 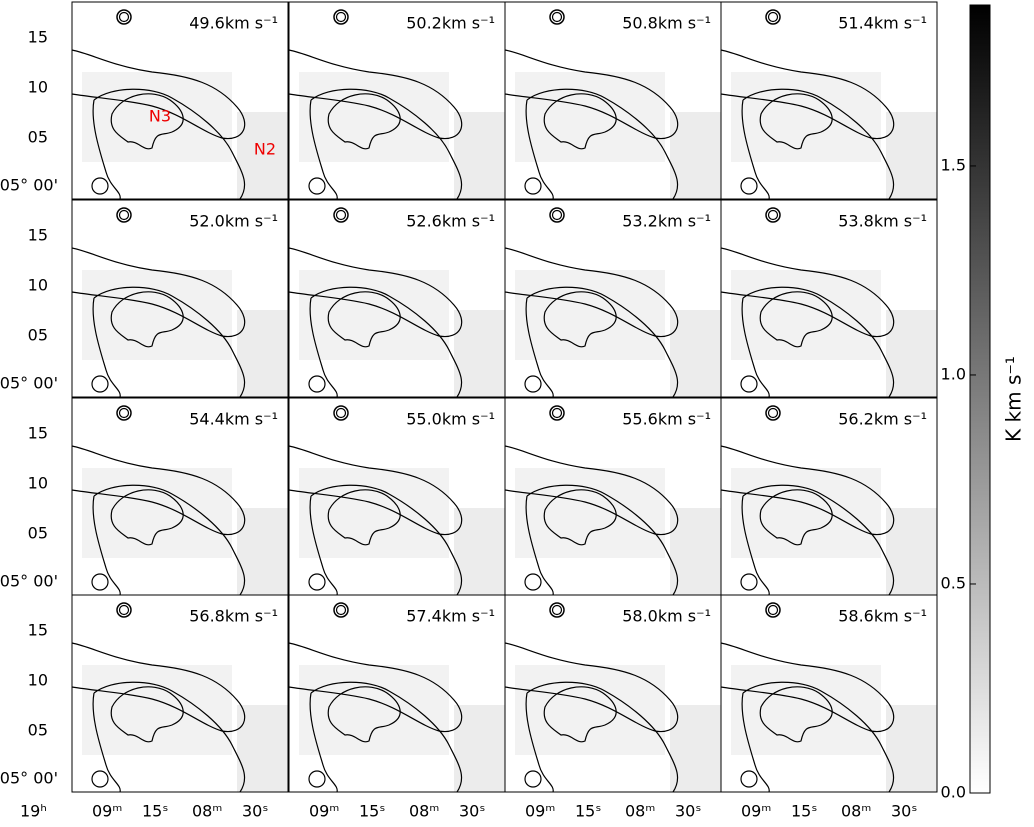 I want to click on velocity-label: 57.4km s⁻¹, so click(x=450, y=616).